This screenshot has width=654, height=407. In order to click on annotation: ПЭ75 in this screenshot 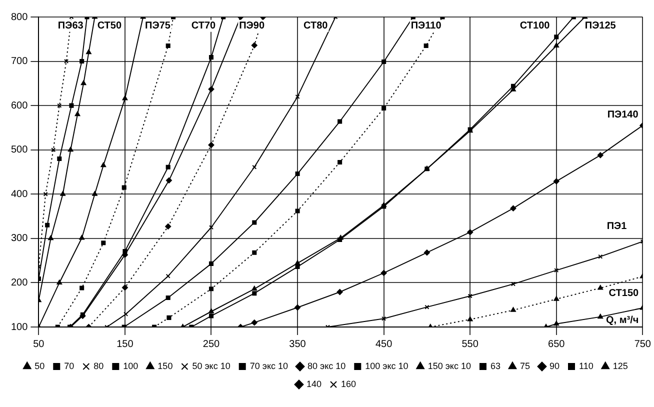, I will do `click(158, 26)`.